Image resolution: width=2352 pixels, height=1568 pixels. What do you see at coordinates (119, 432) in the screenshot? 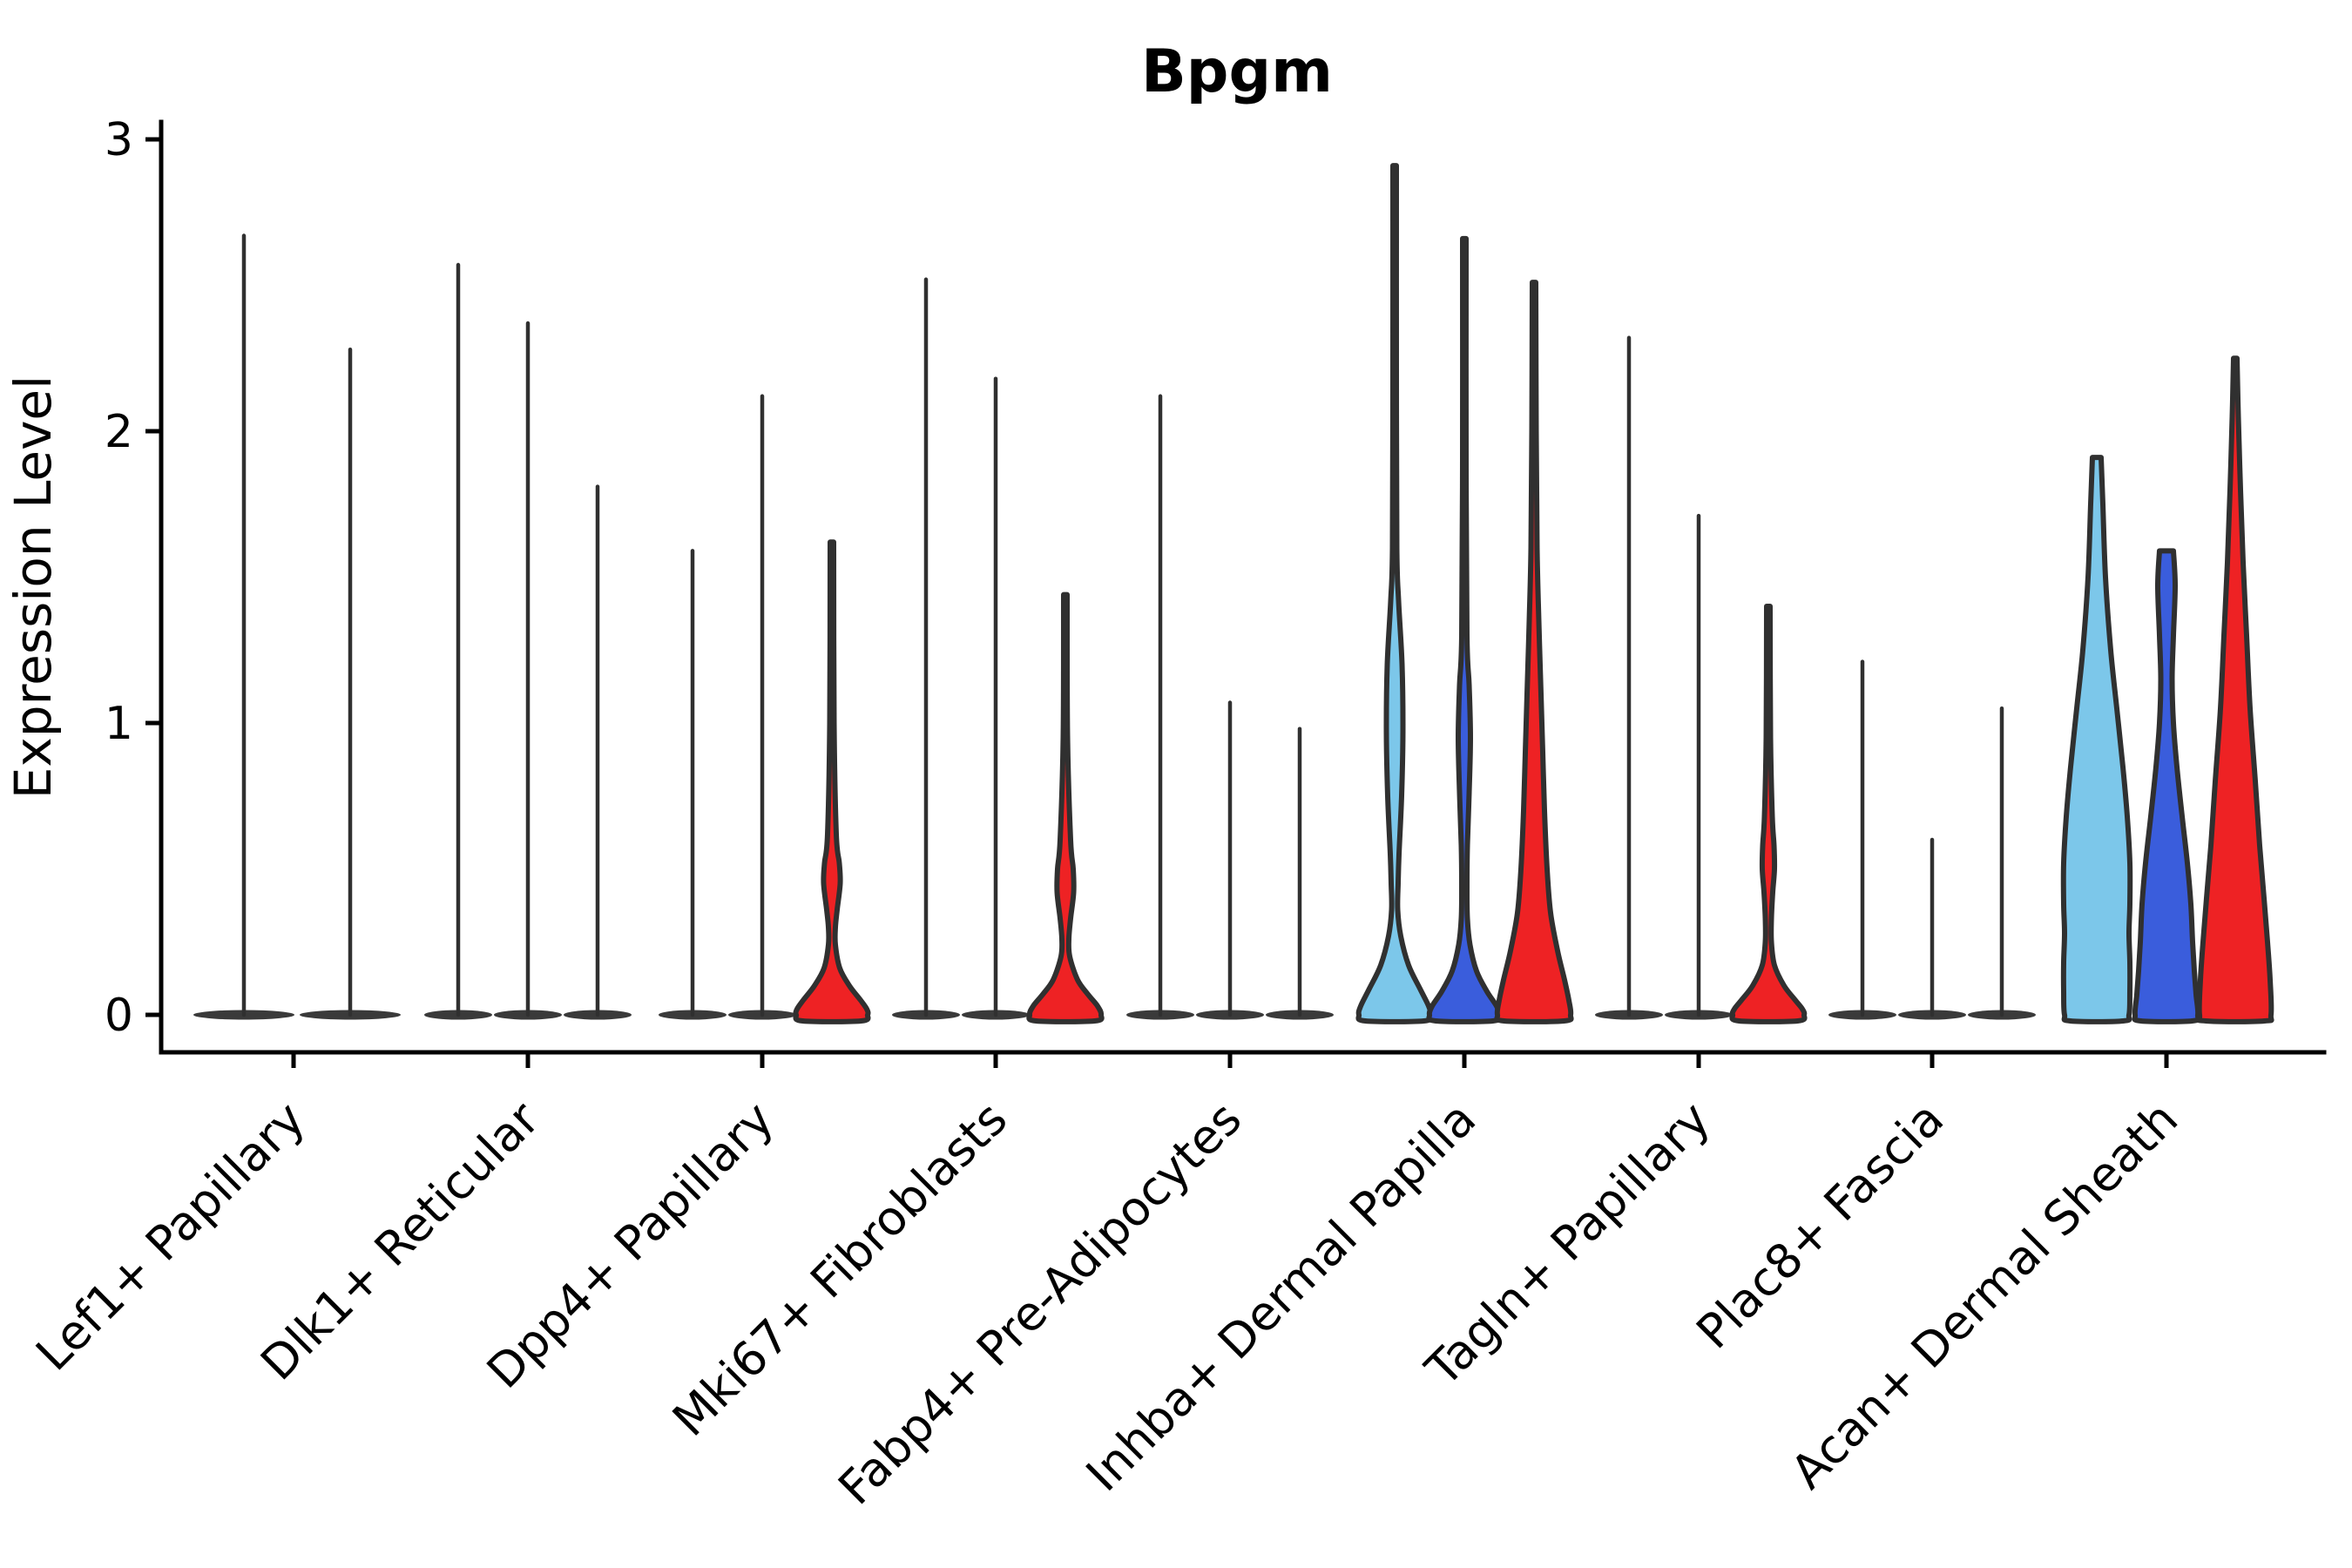
I see `y-tick-label: 2` at bounding box center [119, 432].